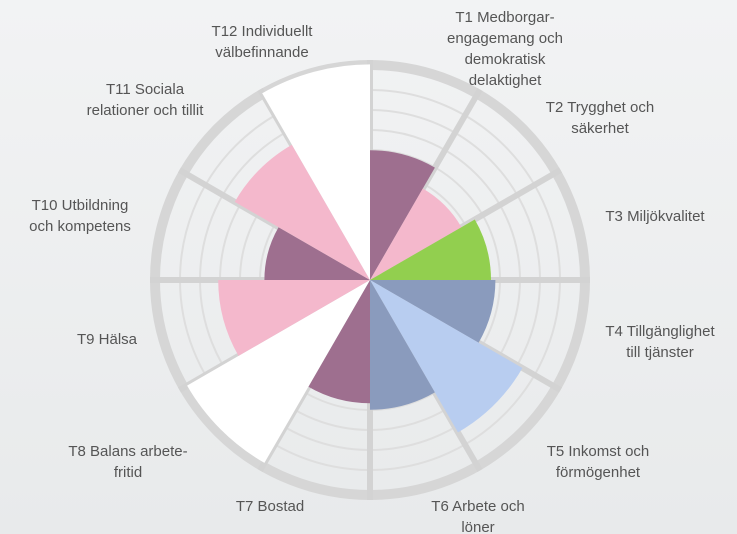  What do you see at coordinates (127, 451) in the screenshot?
I see `category-label: T8 Balans arbete-` at bounding box center [127, 451].